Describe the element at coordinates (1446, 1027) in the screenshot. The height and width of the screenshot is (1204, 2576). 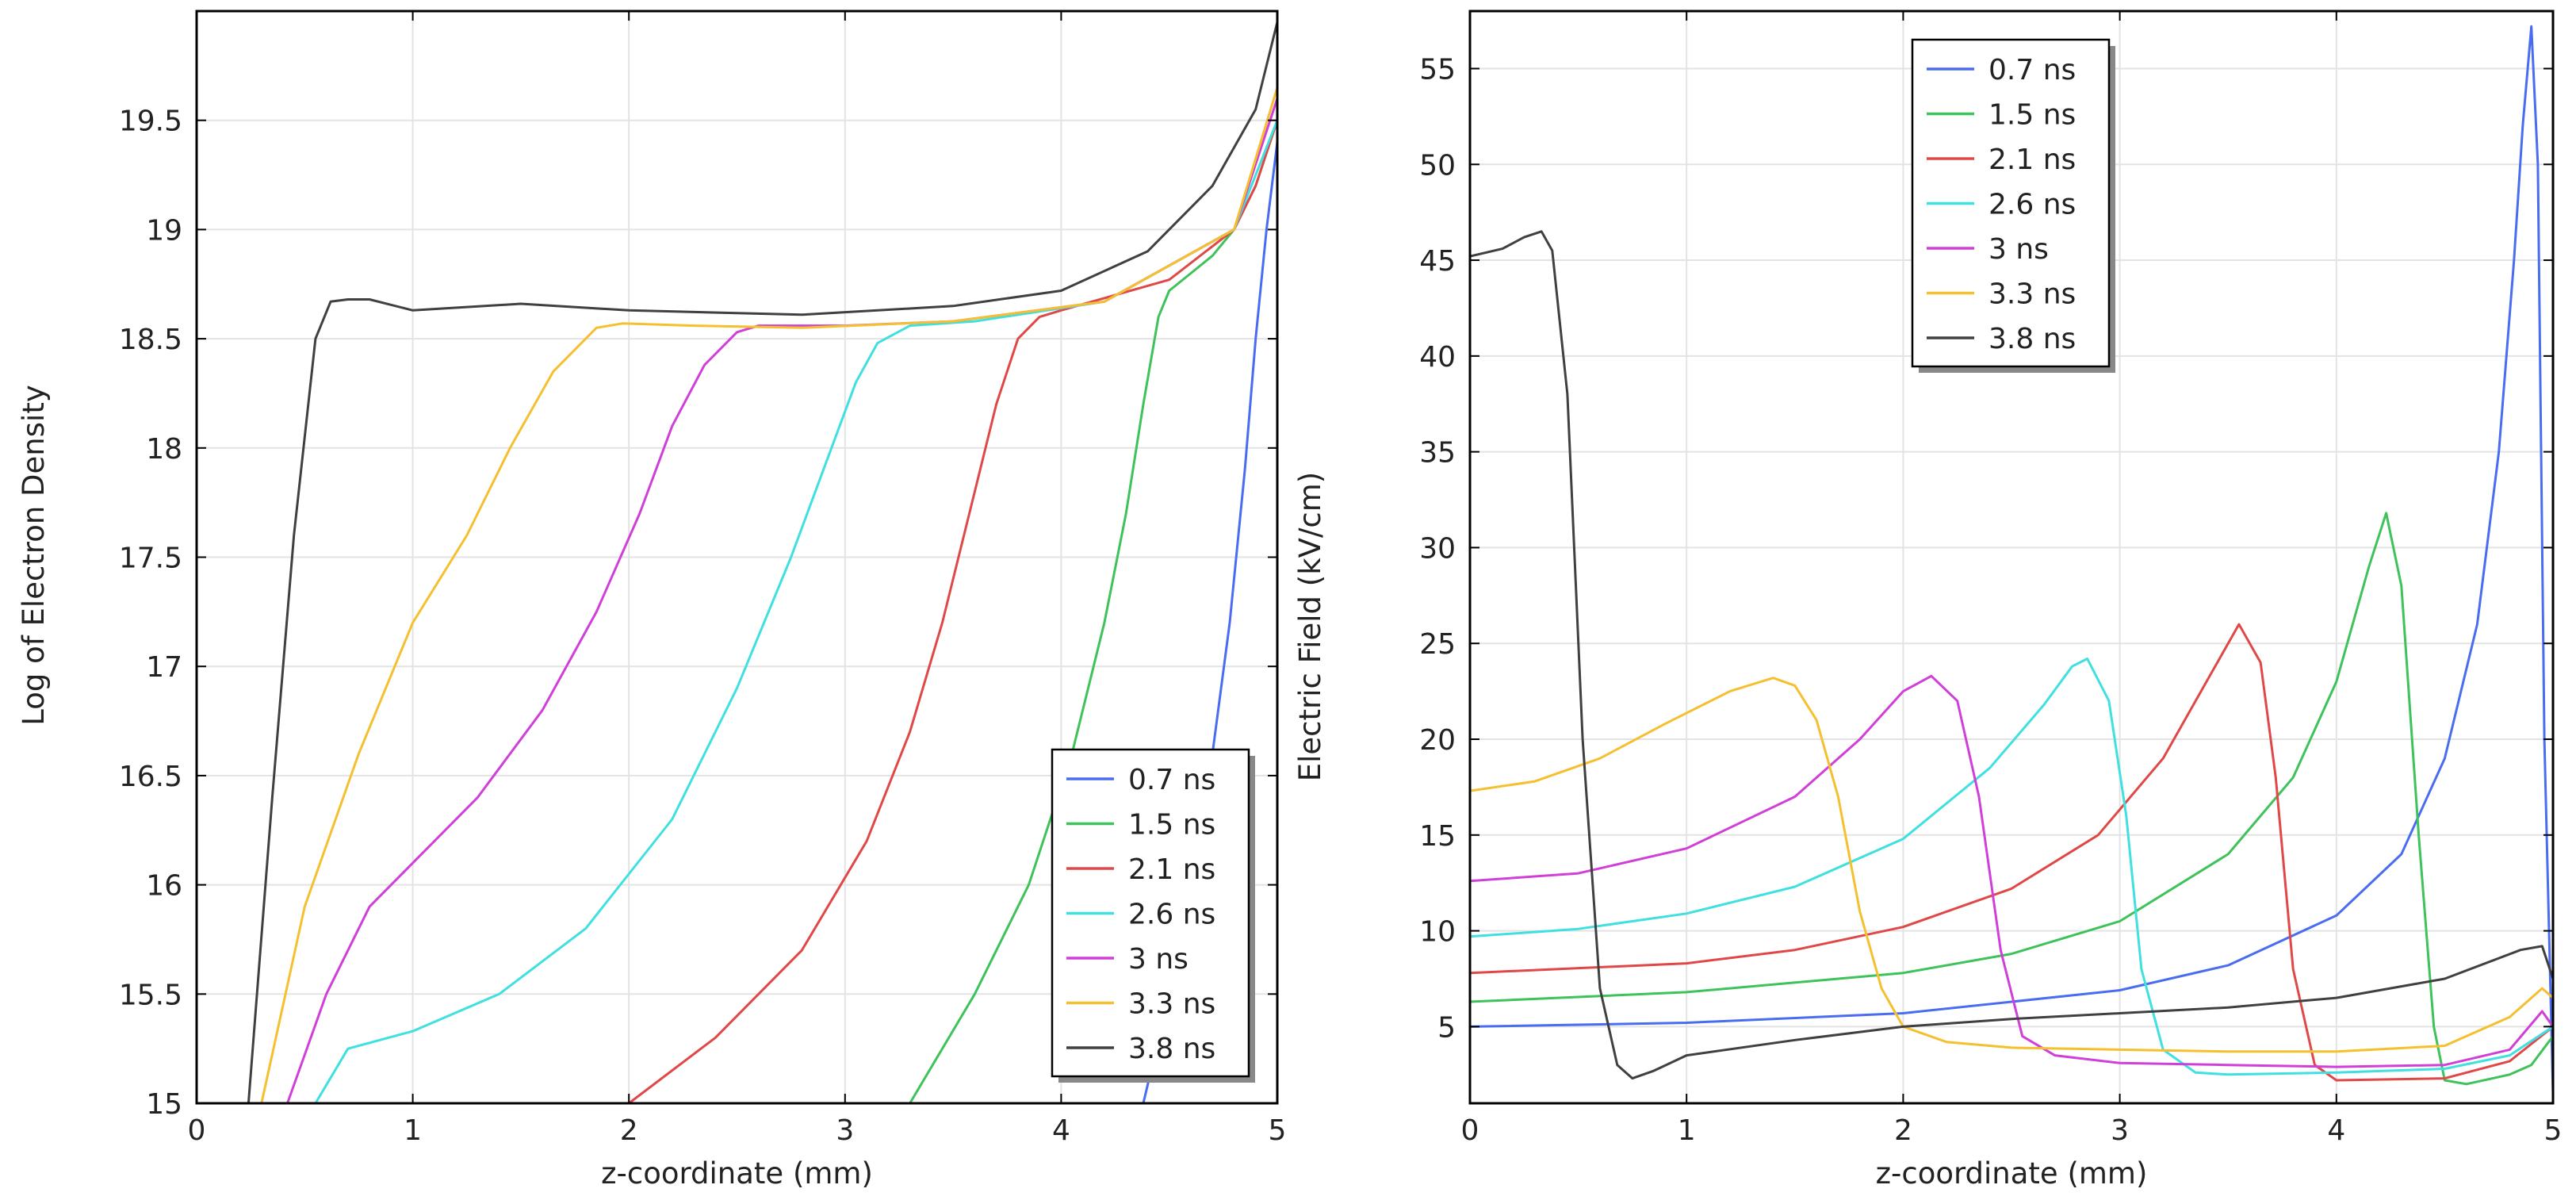
I see `y-tick-label: 5` at that location.